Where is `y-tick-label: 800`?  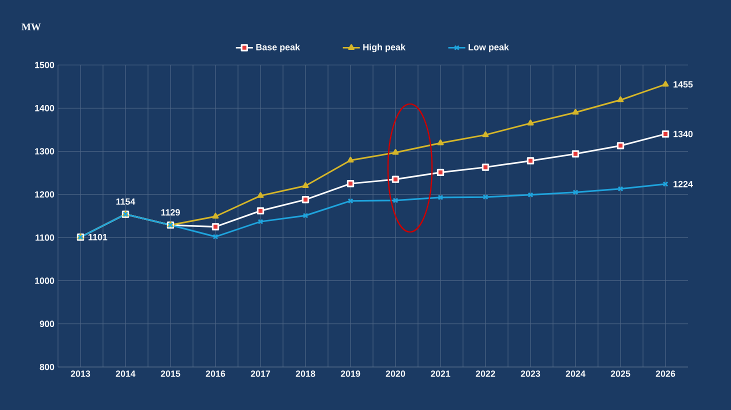 y-tick-label: 800 is located at coordinates (47, 367).